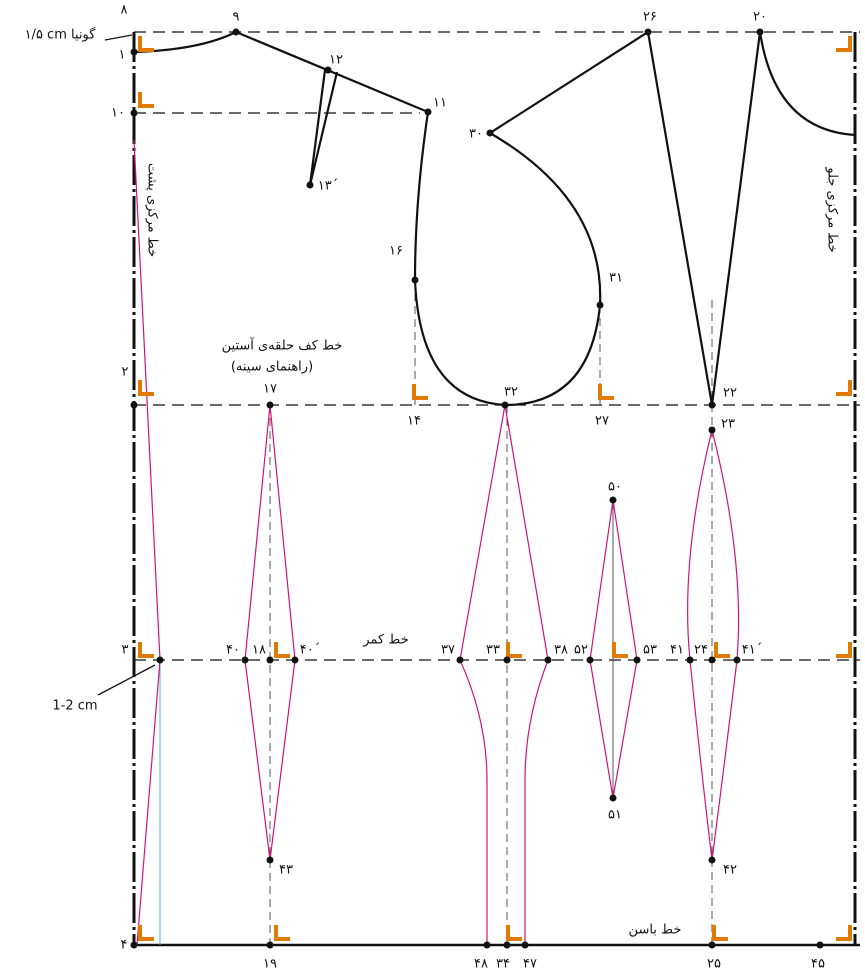  Describe the element at coordinates (511, 392) in the screenshot. I see `label: ۳۲` at that location.